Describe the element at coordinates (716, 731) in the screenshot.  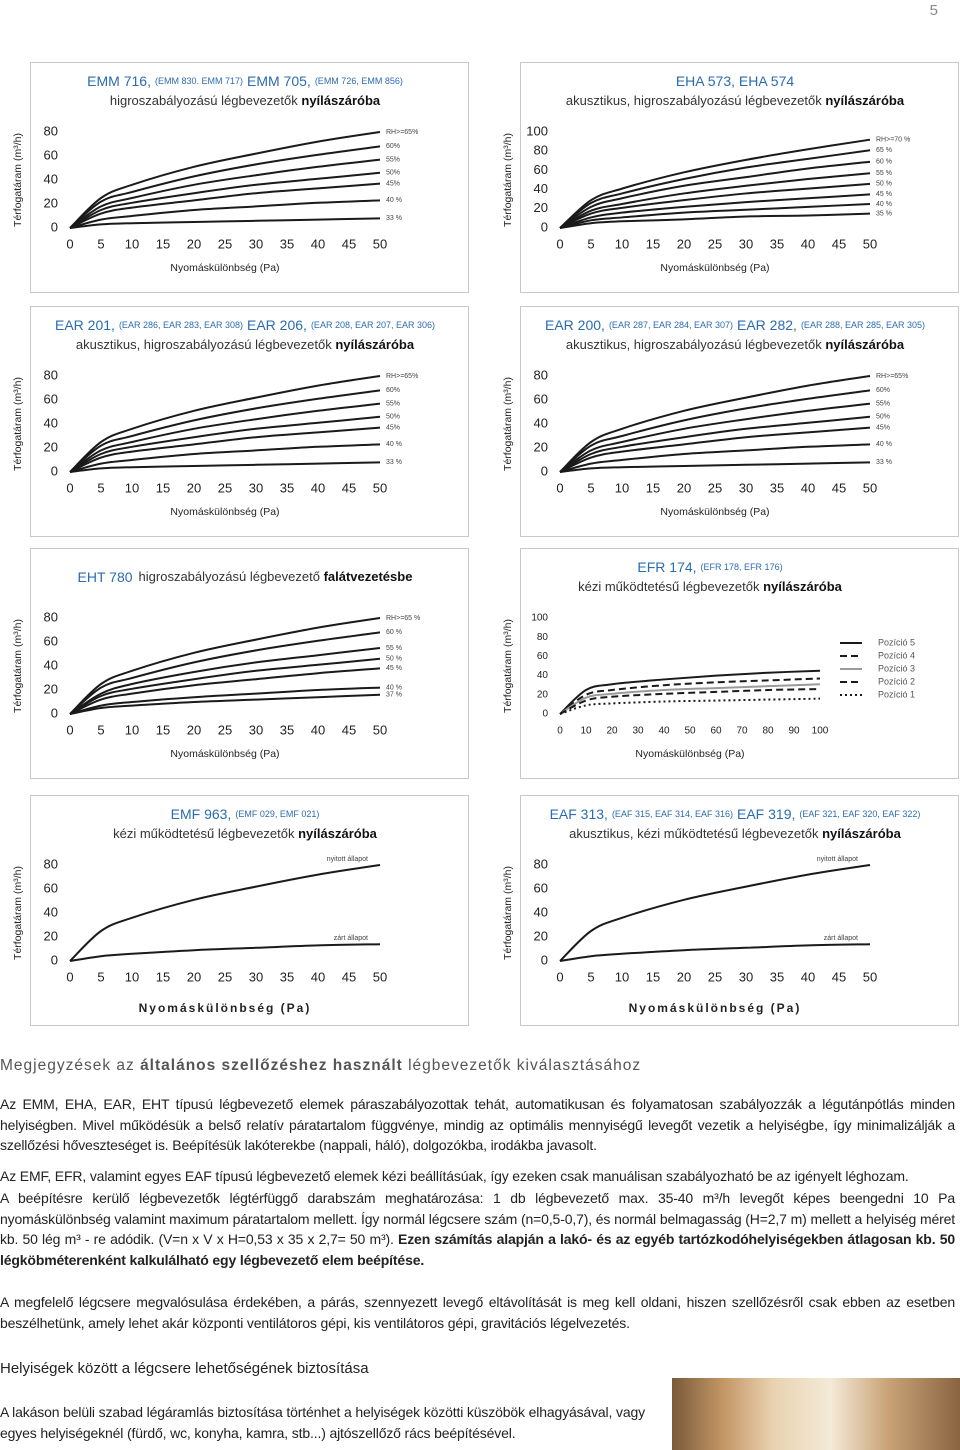
I see `x-tick-label: 60` at that location.